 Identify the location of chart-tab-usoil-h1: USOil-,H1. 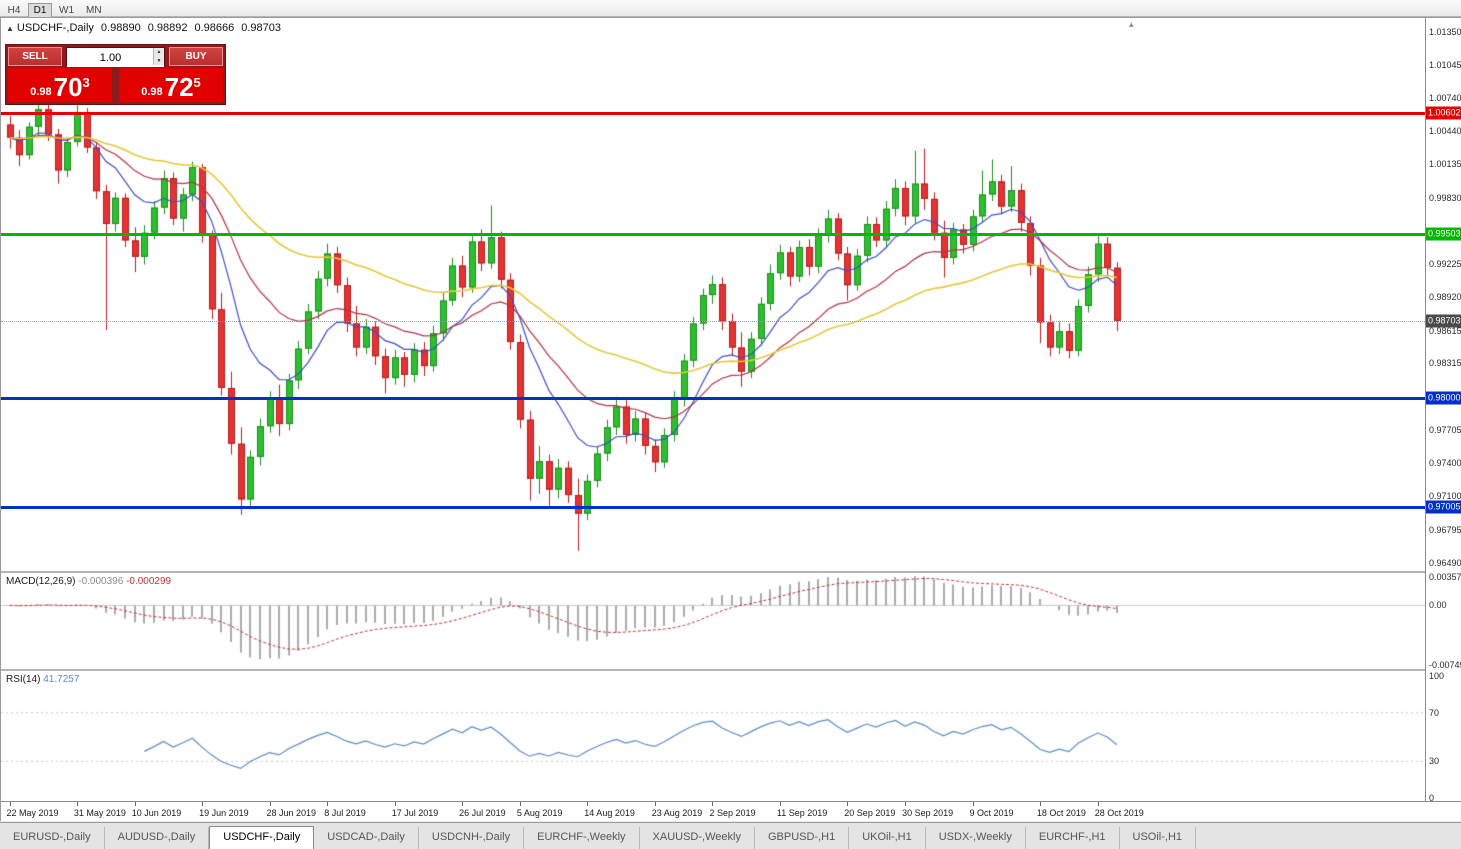
(1158, 838).